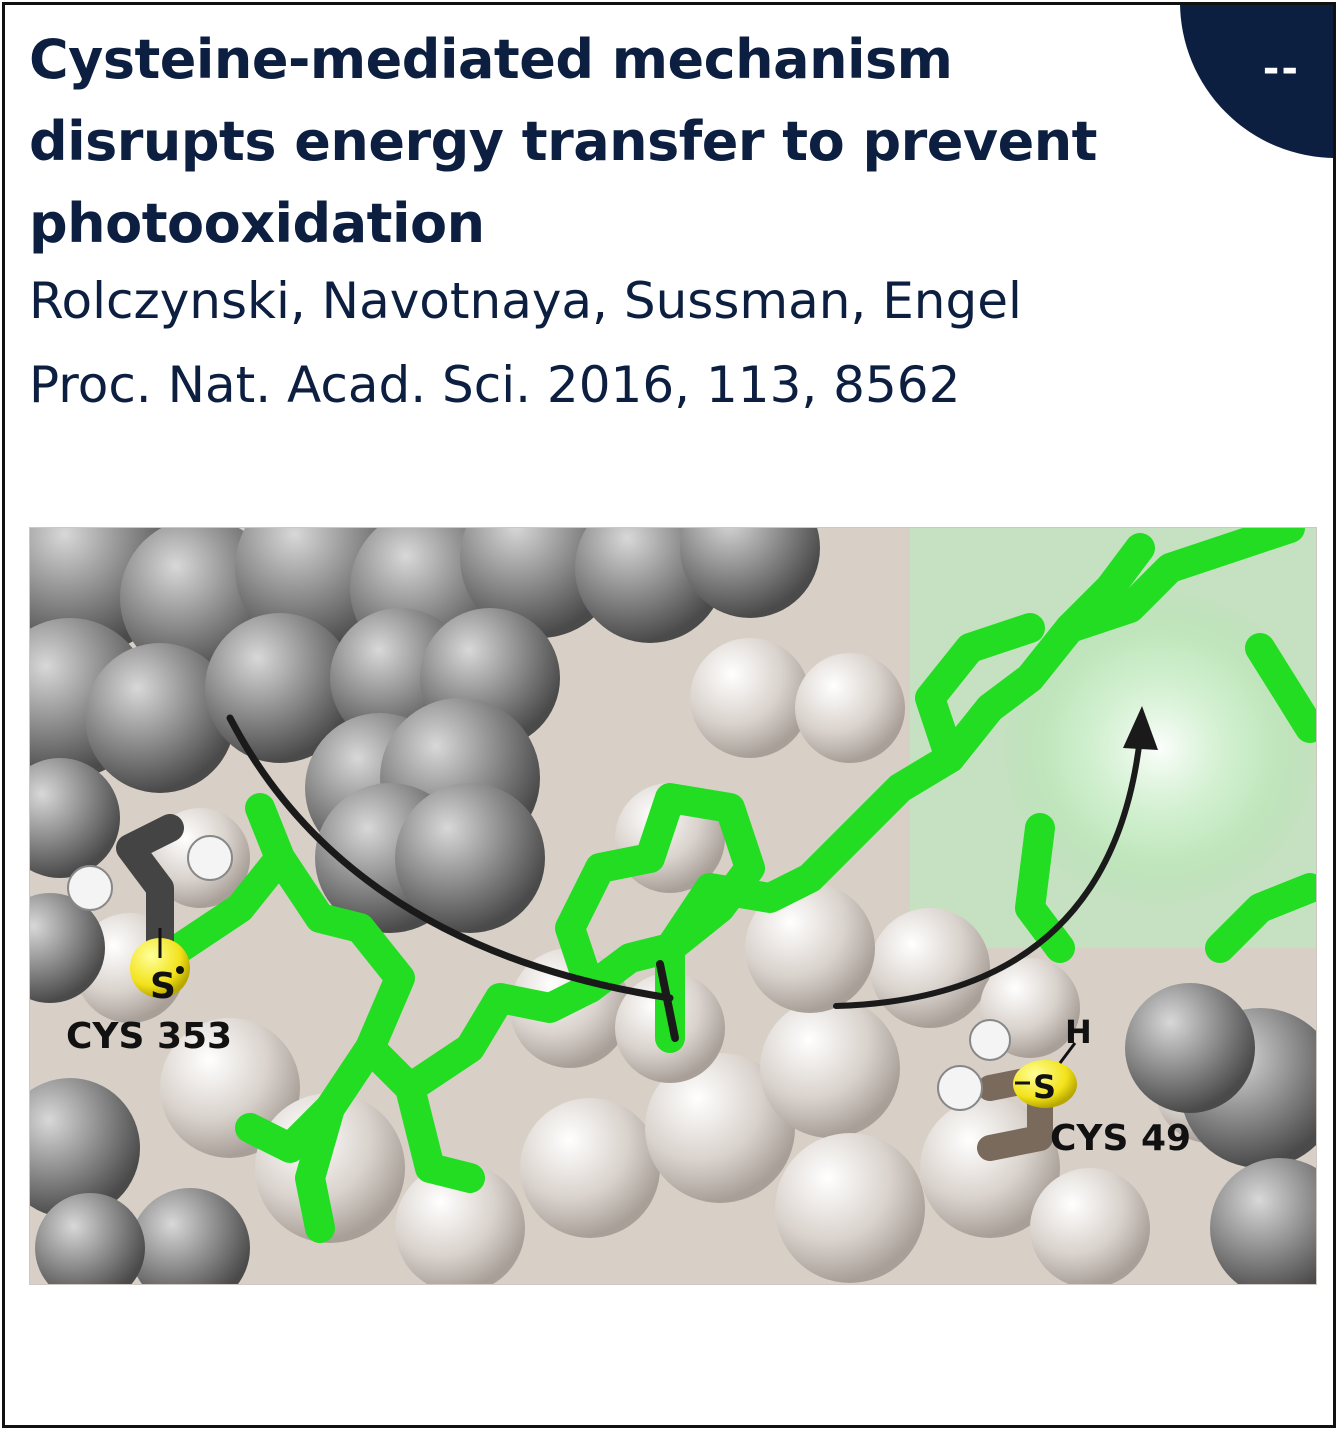 Image resolution: width=1342 pixels, height=1434 pixels. What do you see at coordinates (1044, 1087) in the screenshot?
I see `sulfur-label-right: S` at bounding box center [1044, 1087].